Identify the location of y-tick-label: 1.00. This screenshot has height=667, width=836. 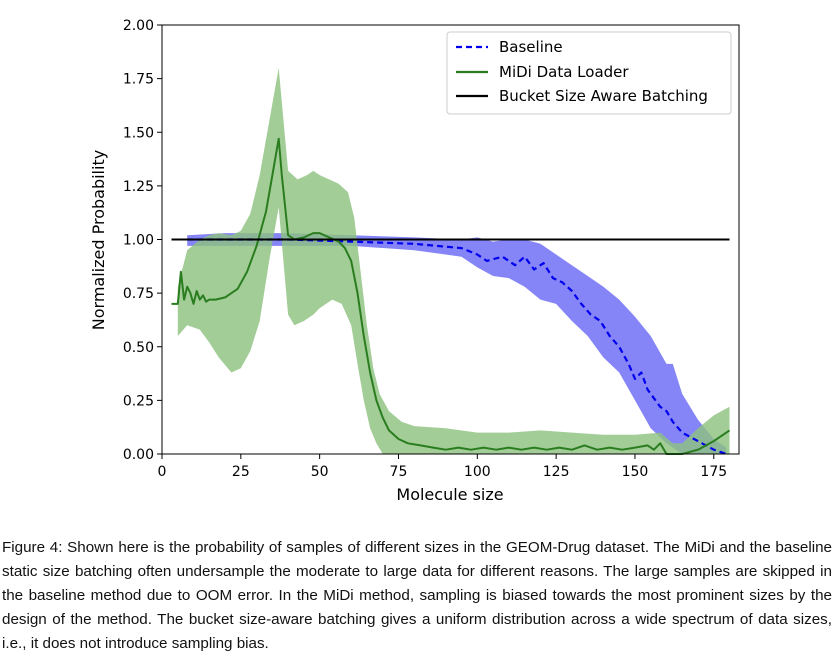
(138, 241).